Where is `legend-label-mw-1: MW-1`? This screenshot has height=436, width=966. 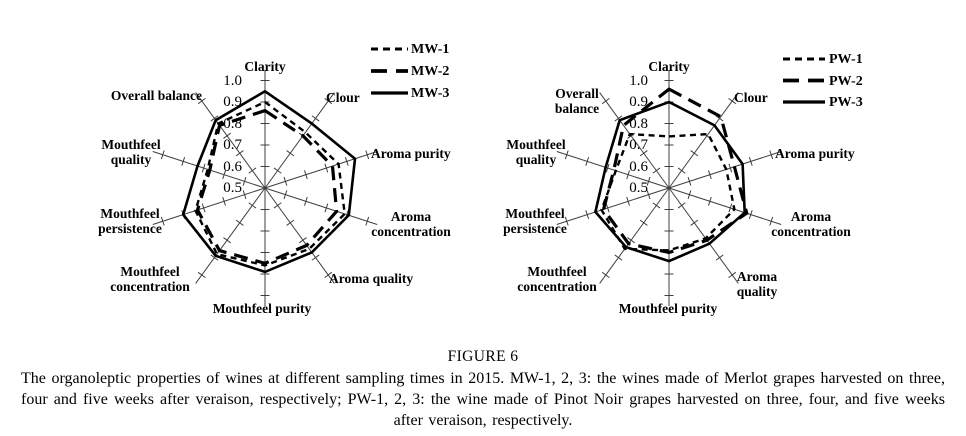
legend-label-mw-1: MW-1 is located at coordinates (430, 49).